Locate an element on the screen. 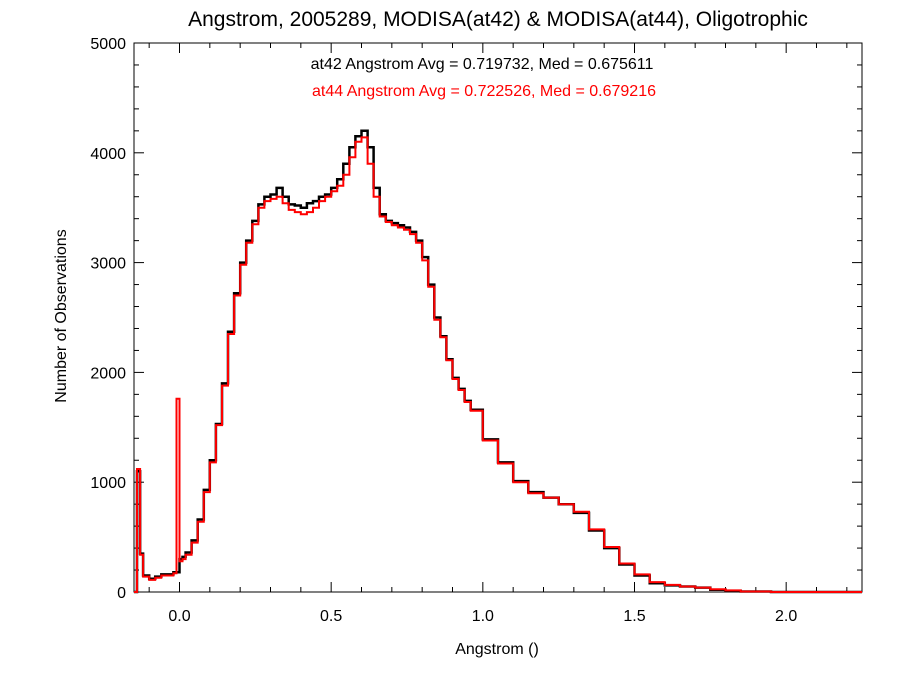 The image size is (900, 675). y-tick-label: 3000 is located at coordinates (108, 264).